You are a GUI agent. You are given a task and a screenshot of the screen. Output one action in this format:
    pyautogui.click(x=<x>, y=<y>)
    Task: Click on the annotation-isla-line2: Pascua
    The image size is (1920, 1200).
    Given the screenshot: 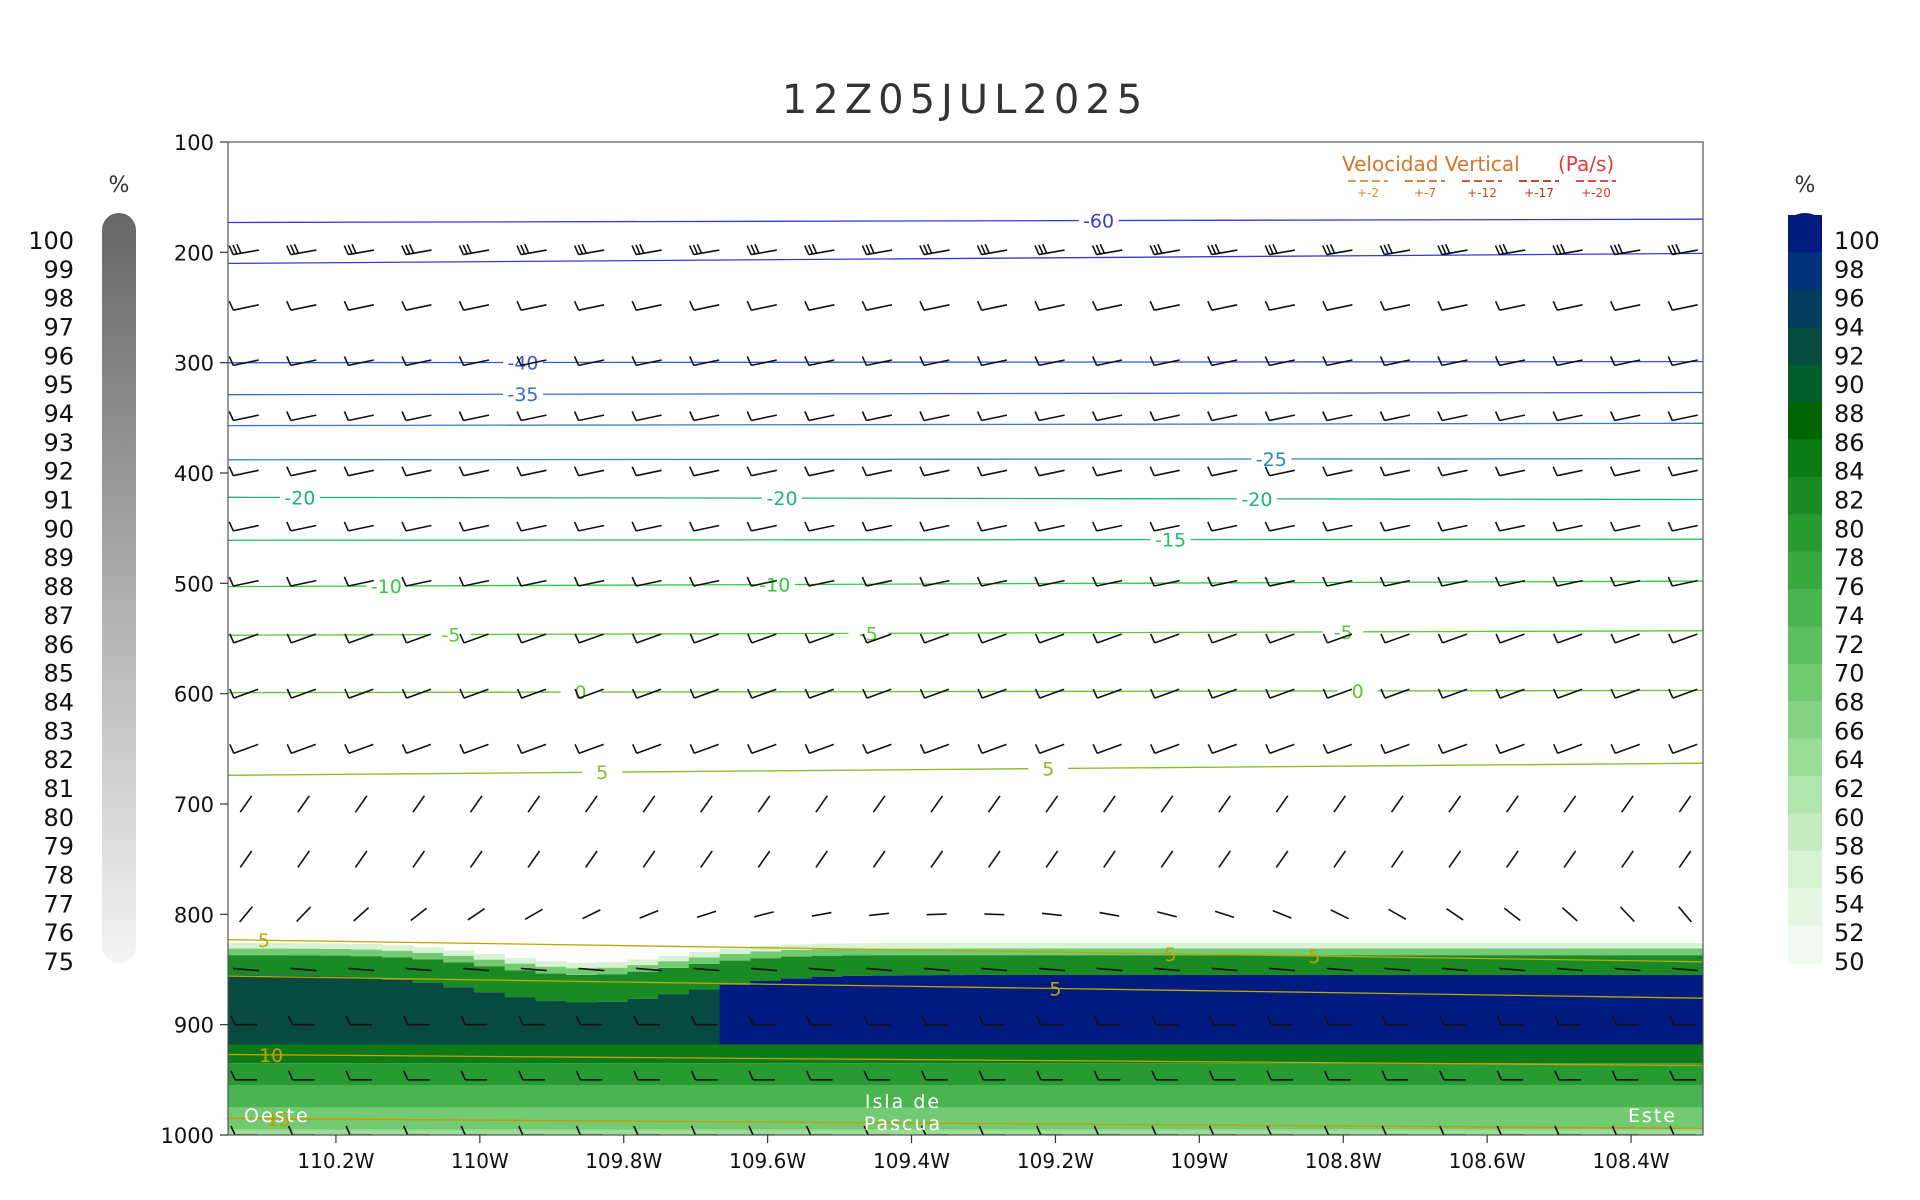 What is the action you would take?
    pyautogui.click(x=903, y=1124)
    